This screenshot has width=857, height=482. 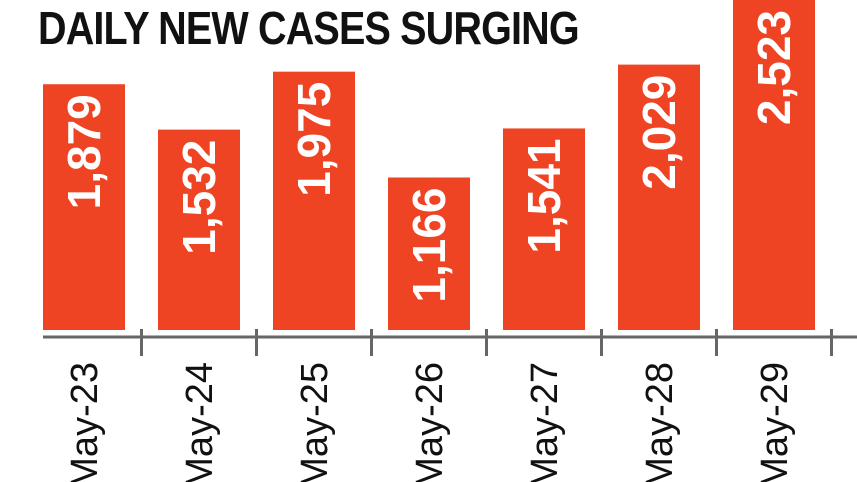 I want to click on x-tick-label: May-24, so click(x=200, y=422).